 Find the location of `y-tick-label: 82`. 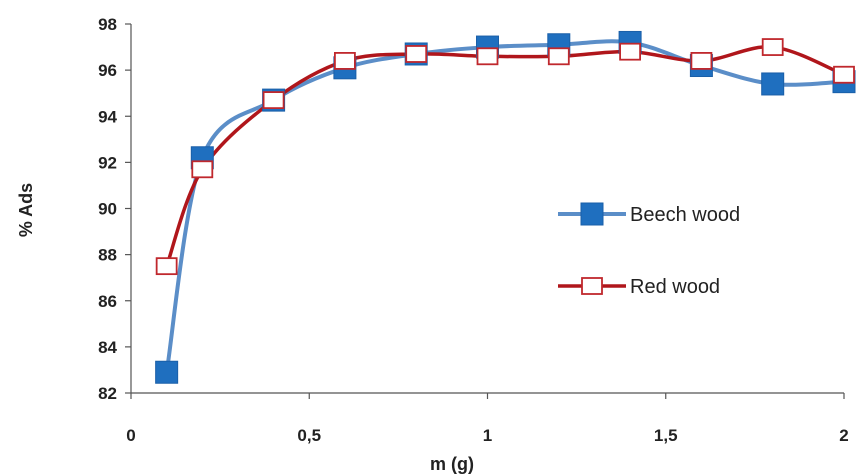

y-tick-label: 82 is located at coordinates (107, 393).